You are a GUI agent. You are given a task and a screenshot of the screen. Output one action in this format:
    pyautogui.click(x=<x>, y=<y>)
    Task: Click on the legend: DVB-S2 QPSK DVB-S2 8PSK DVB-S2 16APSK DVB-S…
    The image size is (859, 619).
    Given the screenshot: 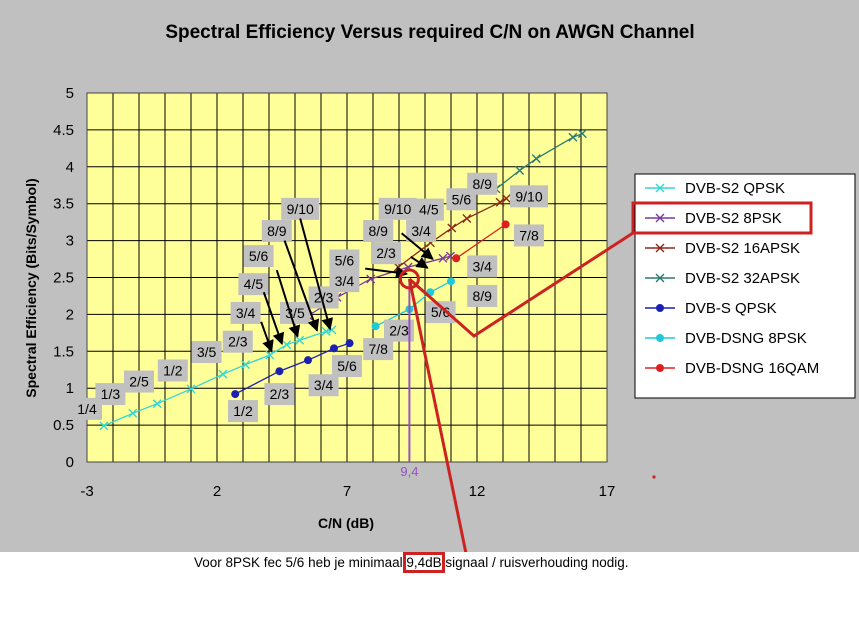 What is the action you would take?
    pyautogui.click(x=745, y=286)
    